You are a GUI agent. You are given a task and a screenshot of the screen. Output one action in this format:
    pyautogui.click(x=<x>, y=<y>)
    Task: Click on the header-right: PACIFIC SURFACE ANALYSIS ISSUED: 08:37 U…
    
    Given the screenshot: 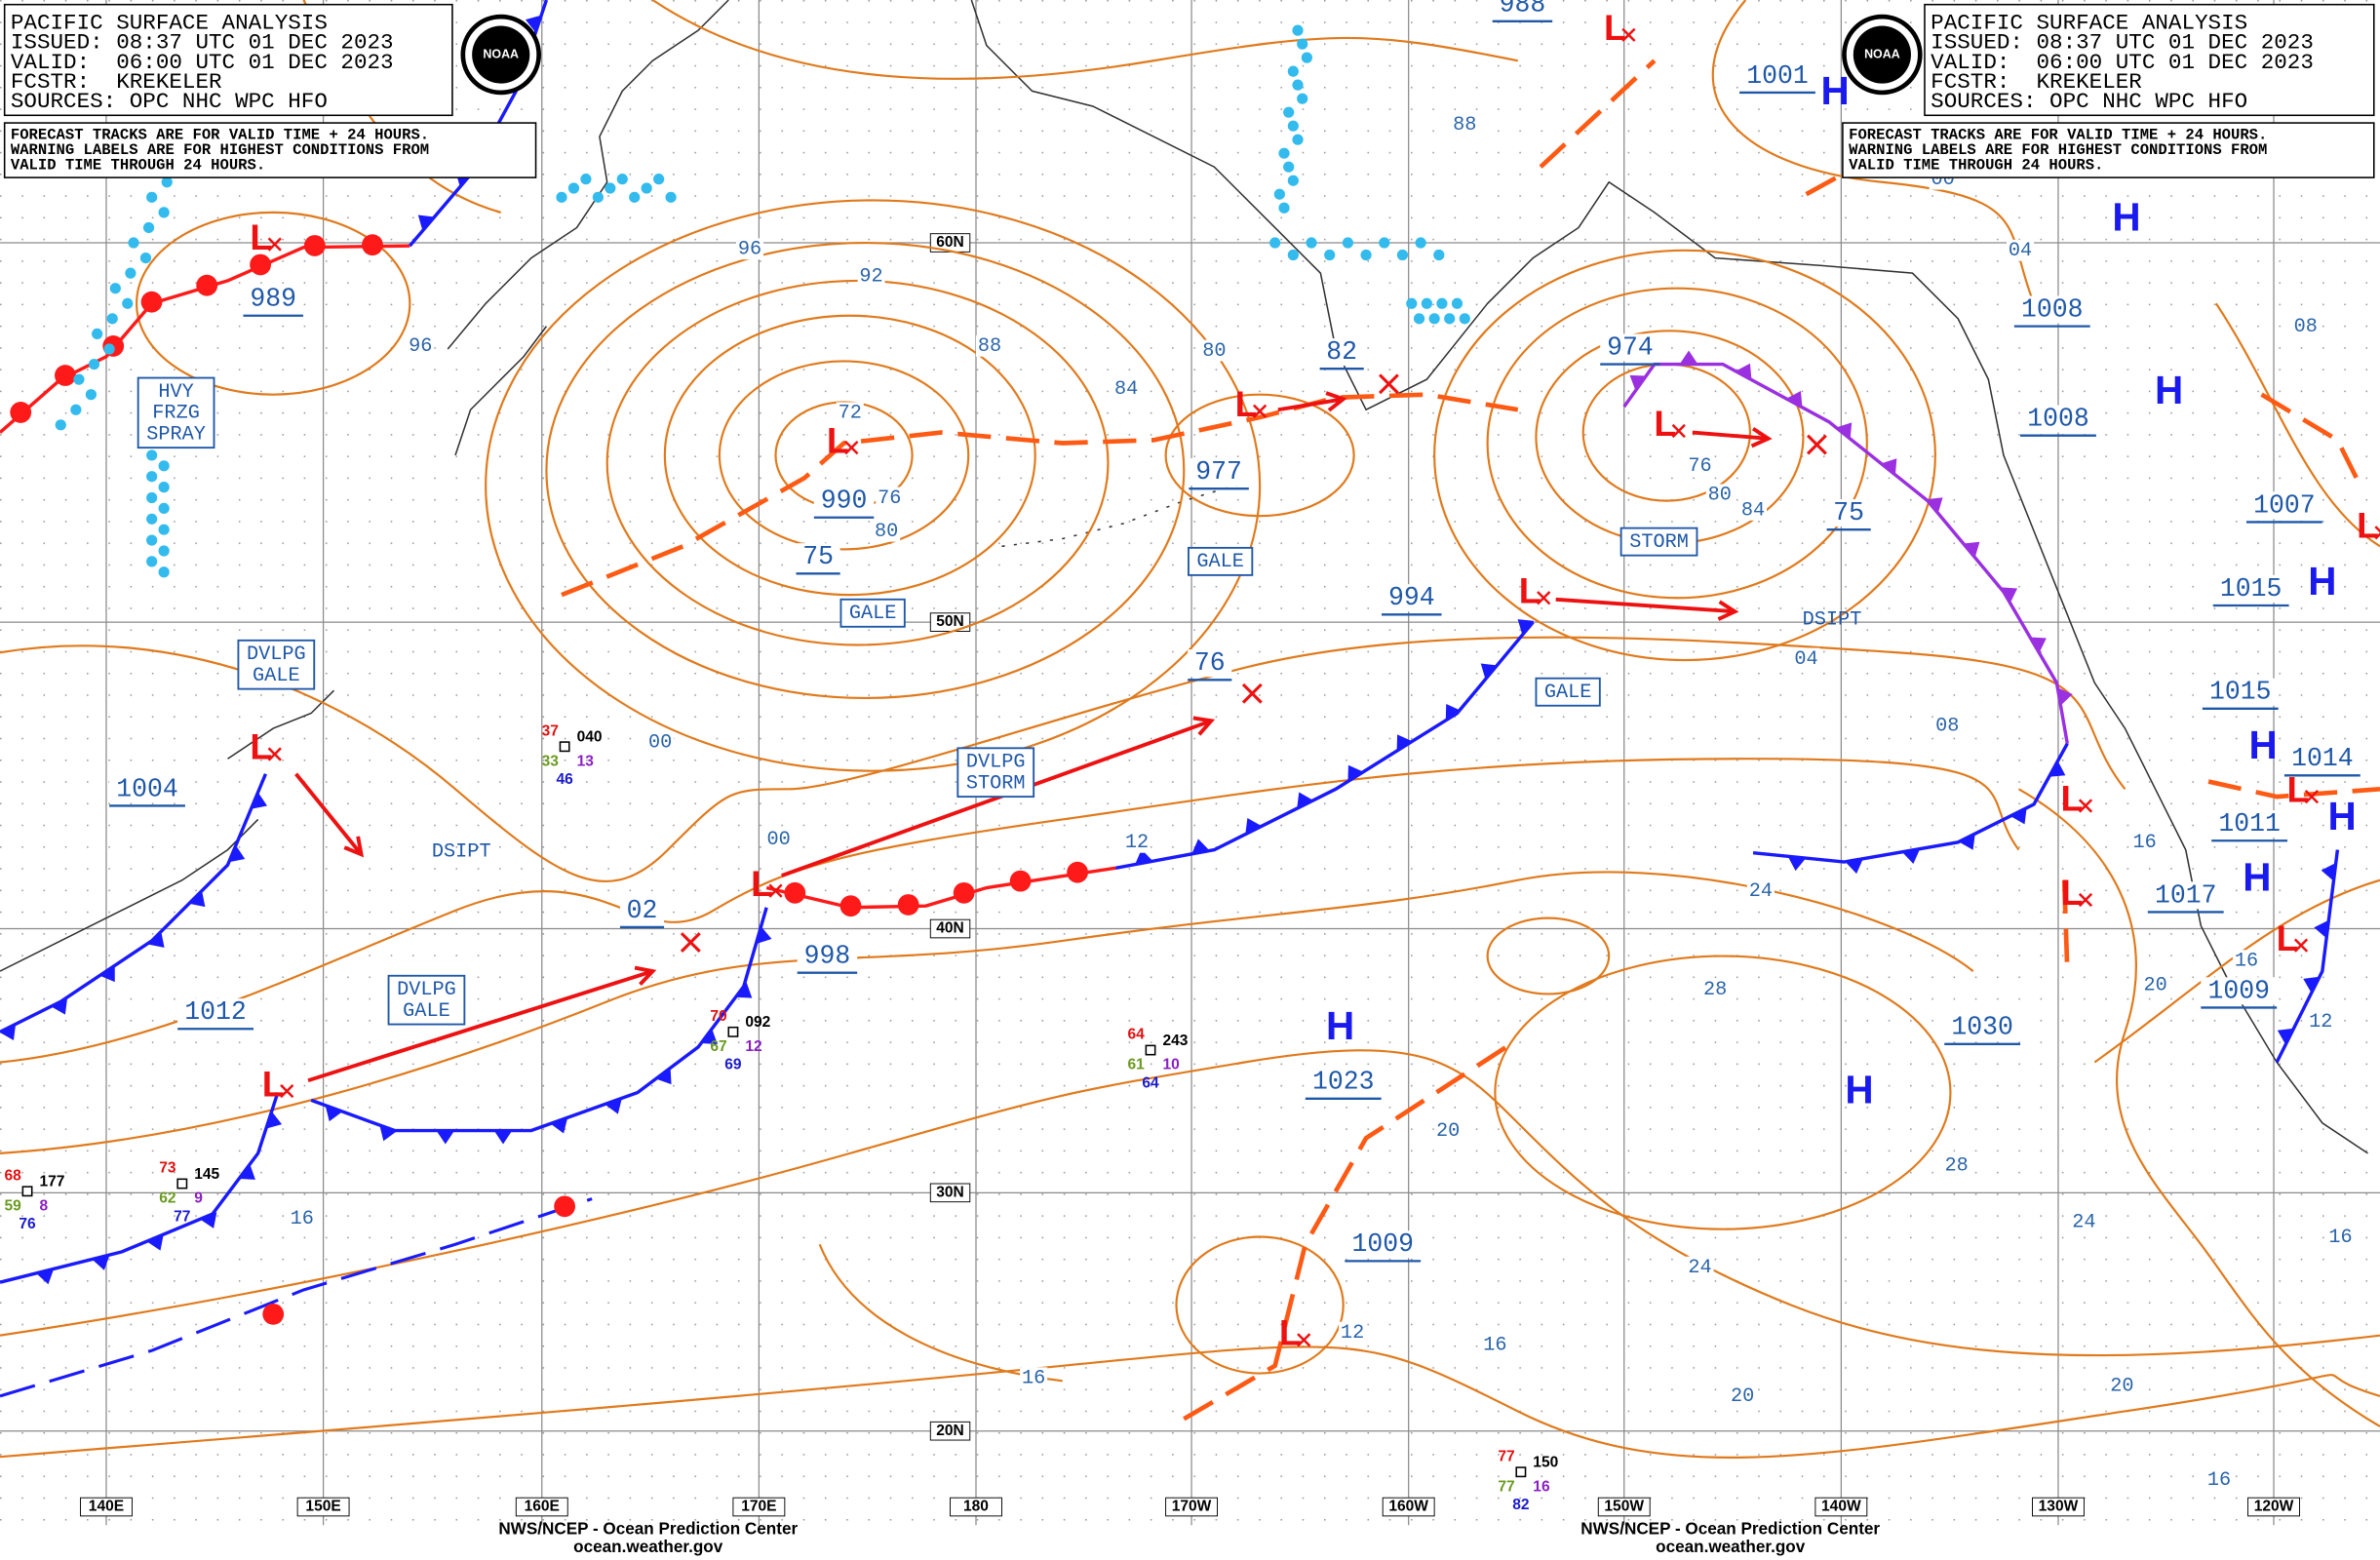 What is the action you would take?
    pyautogui.click(x=2108, y=90)
    